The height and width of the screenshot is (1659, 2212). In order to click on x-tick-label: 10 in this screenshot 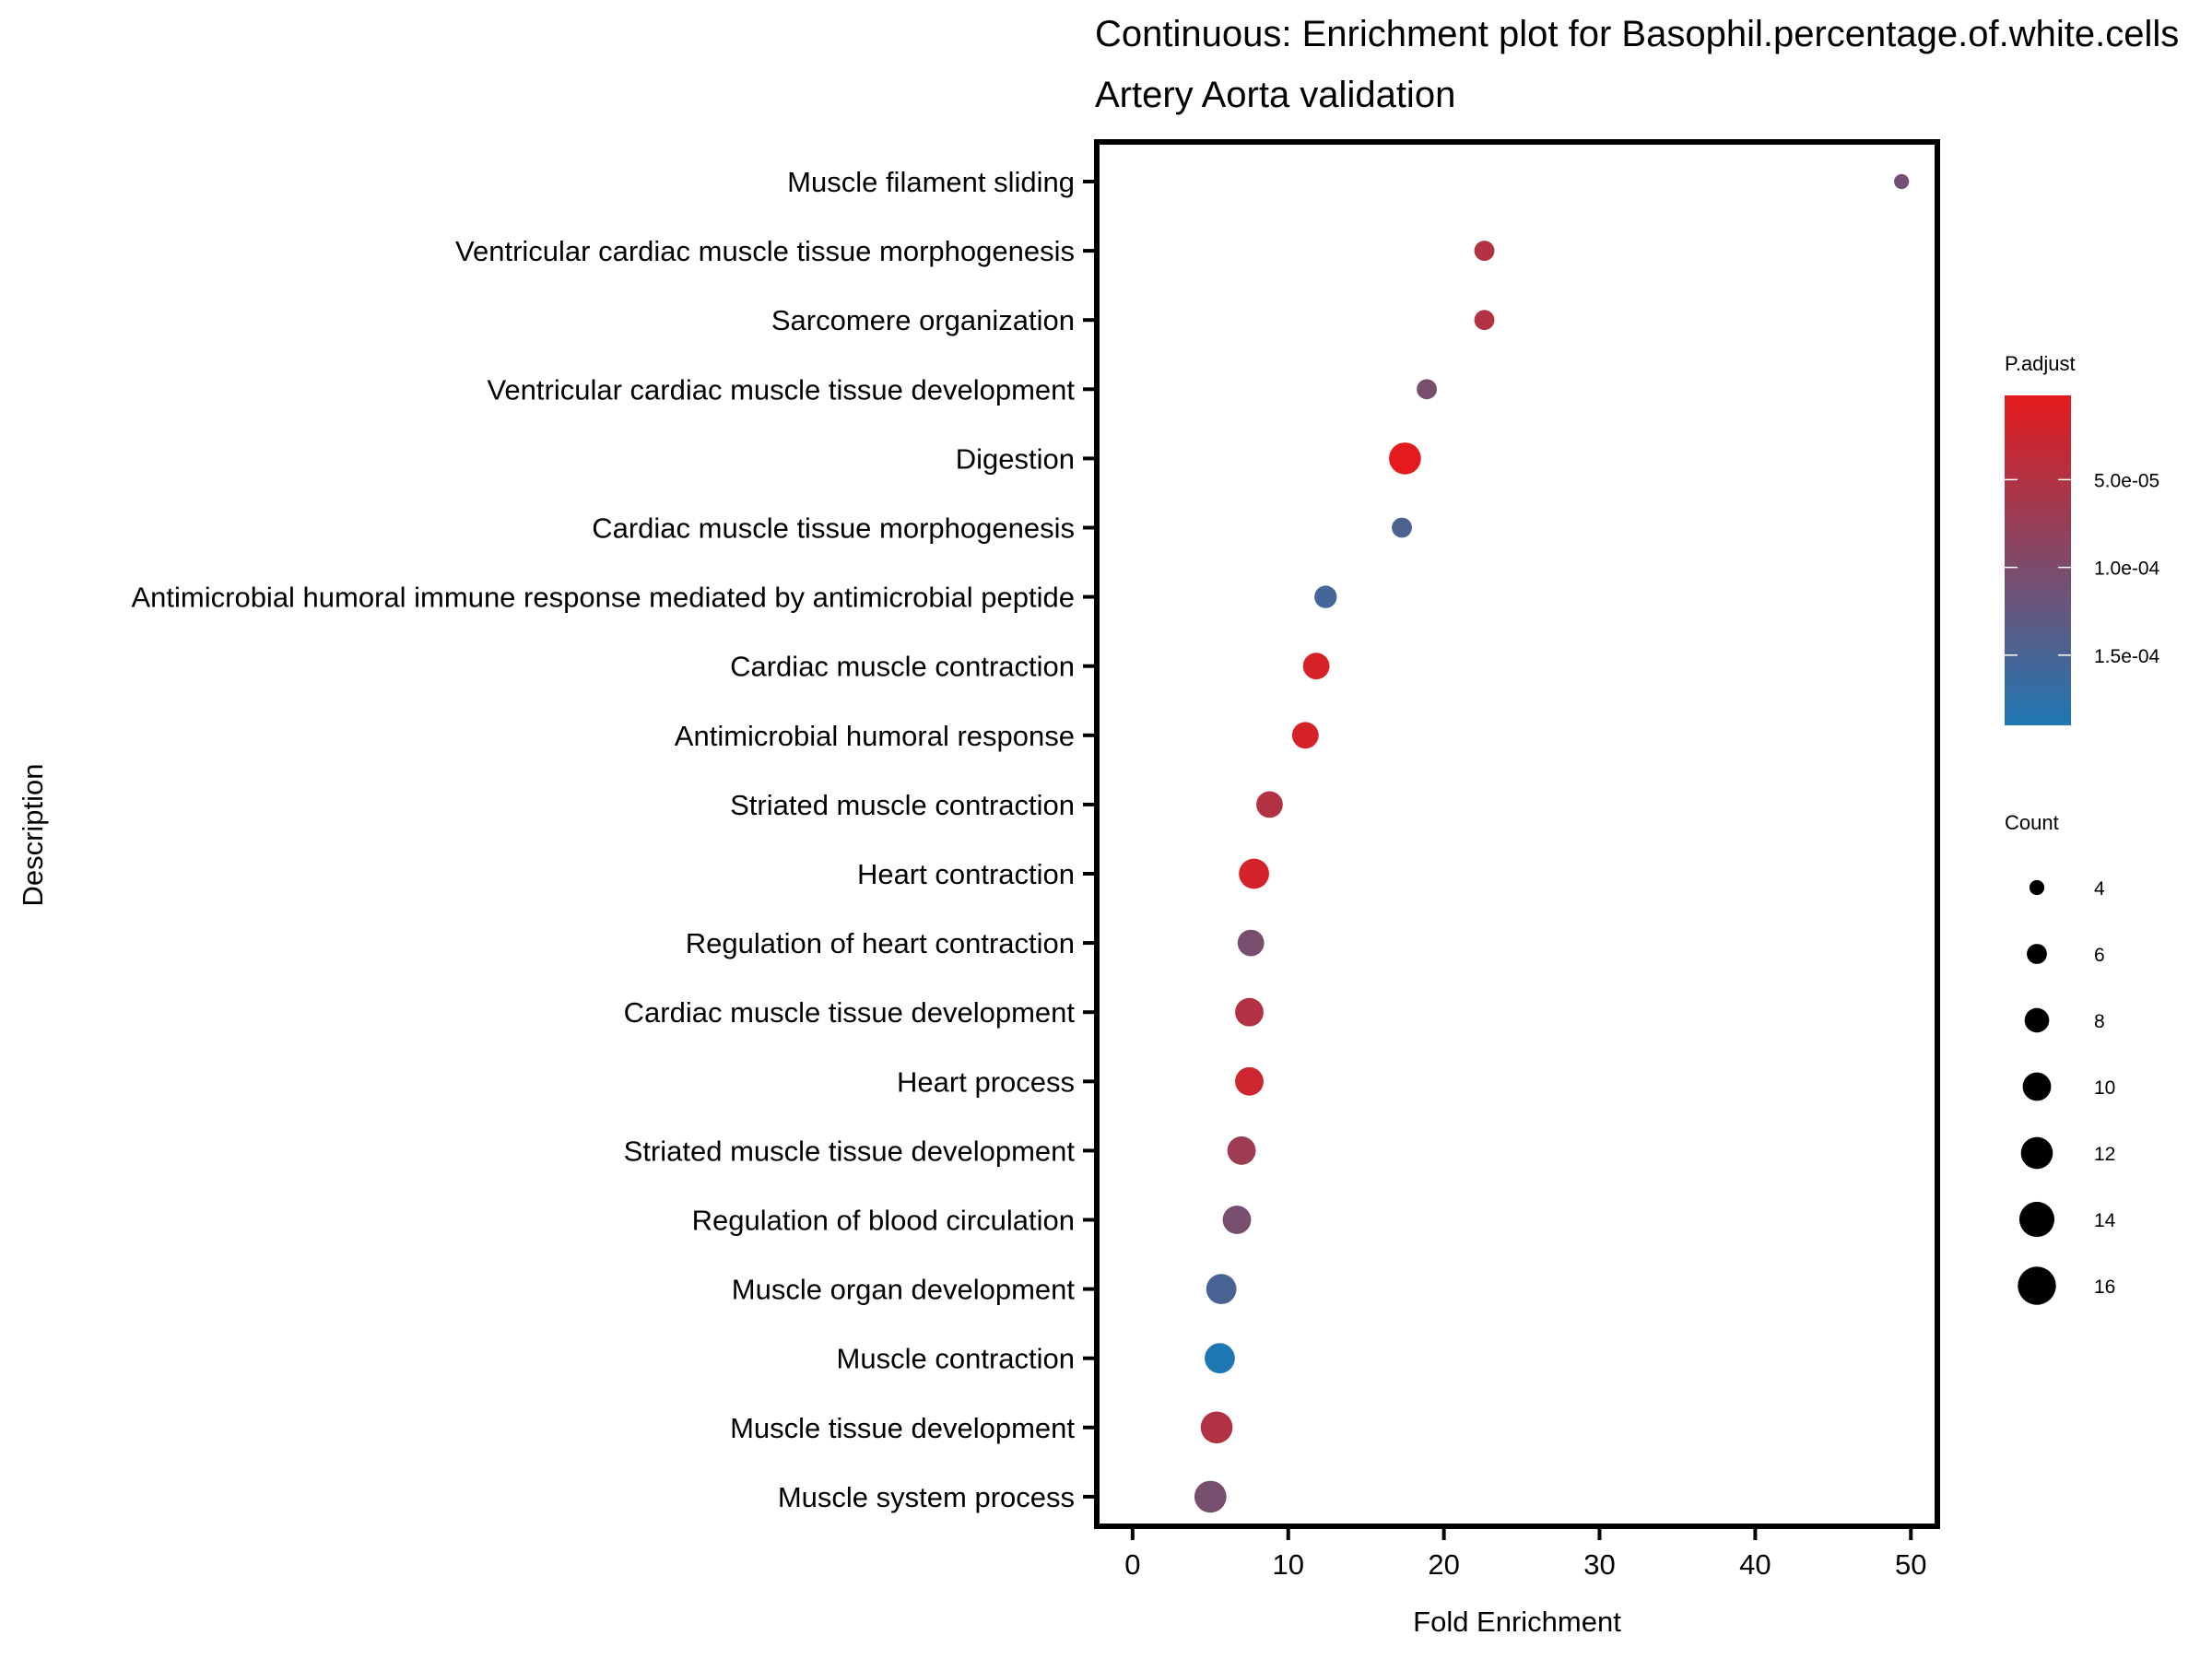, I will do `click(1287, 1564)`.